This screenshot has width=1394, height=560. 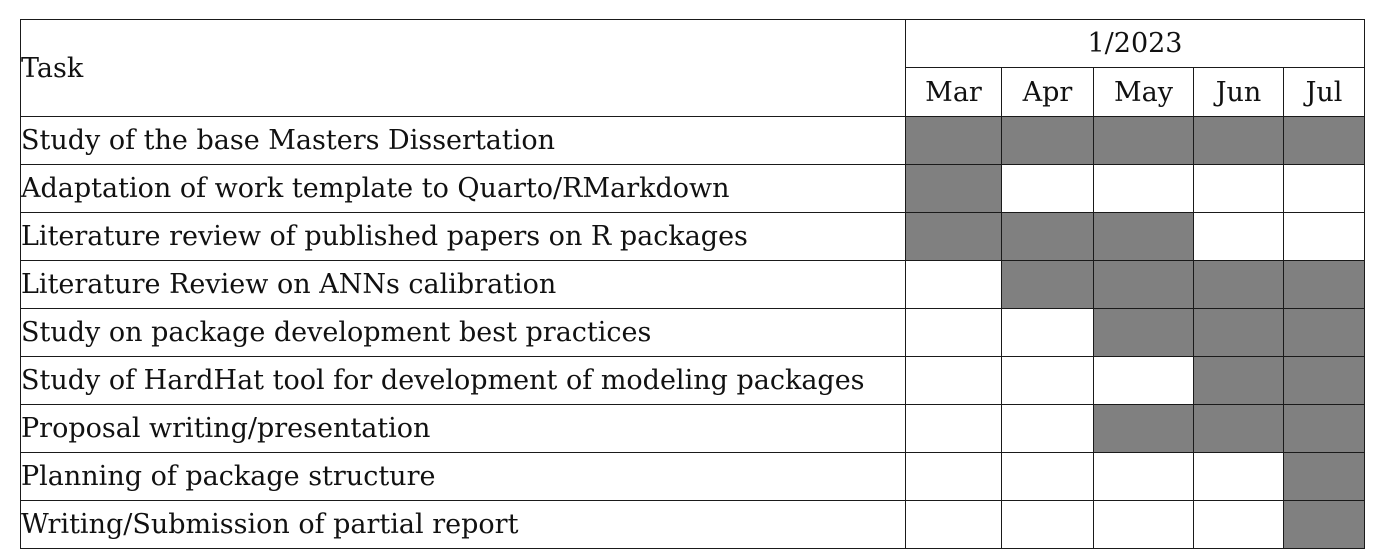 I want to click on task-name: Proposal writing/presentation, so click(x=463, y=428).